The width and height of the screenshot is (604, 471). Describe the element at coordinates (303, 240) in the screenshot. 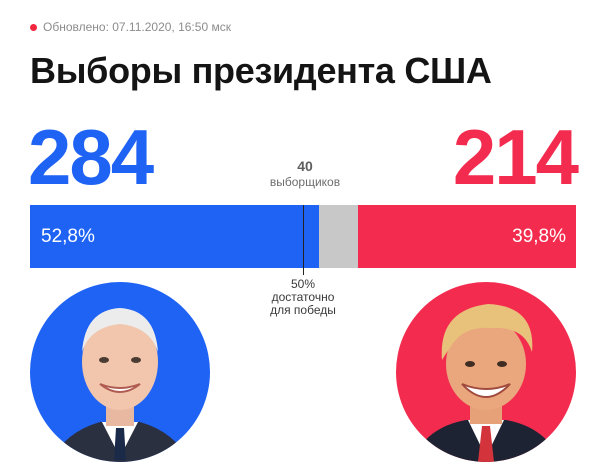

I see `threshold-line` at that location.